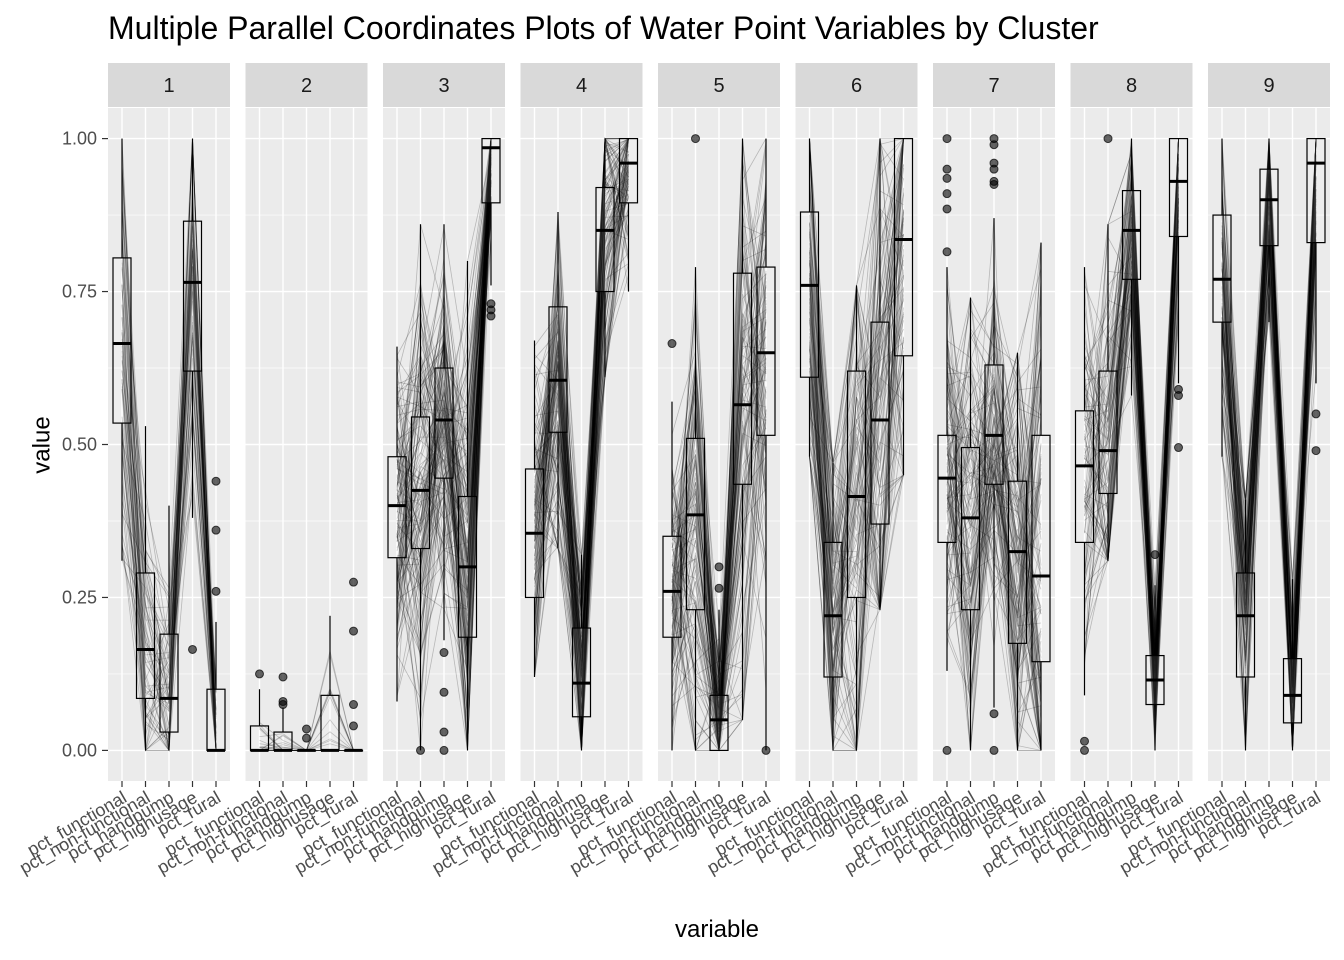  I want to click on facet-strip-label: 3, so click(443, 86).